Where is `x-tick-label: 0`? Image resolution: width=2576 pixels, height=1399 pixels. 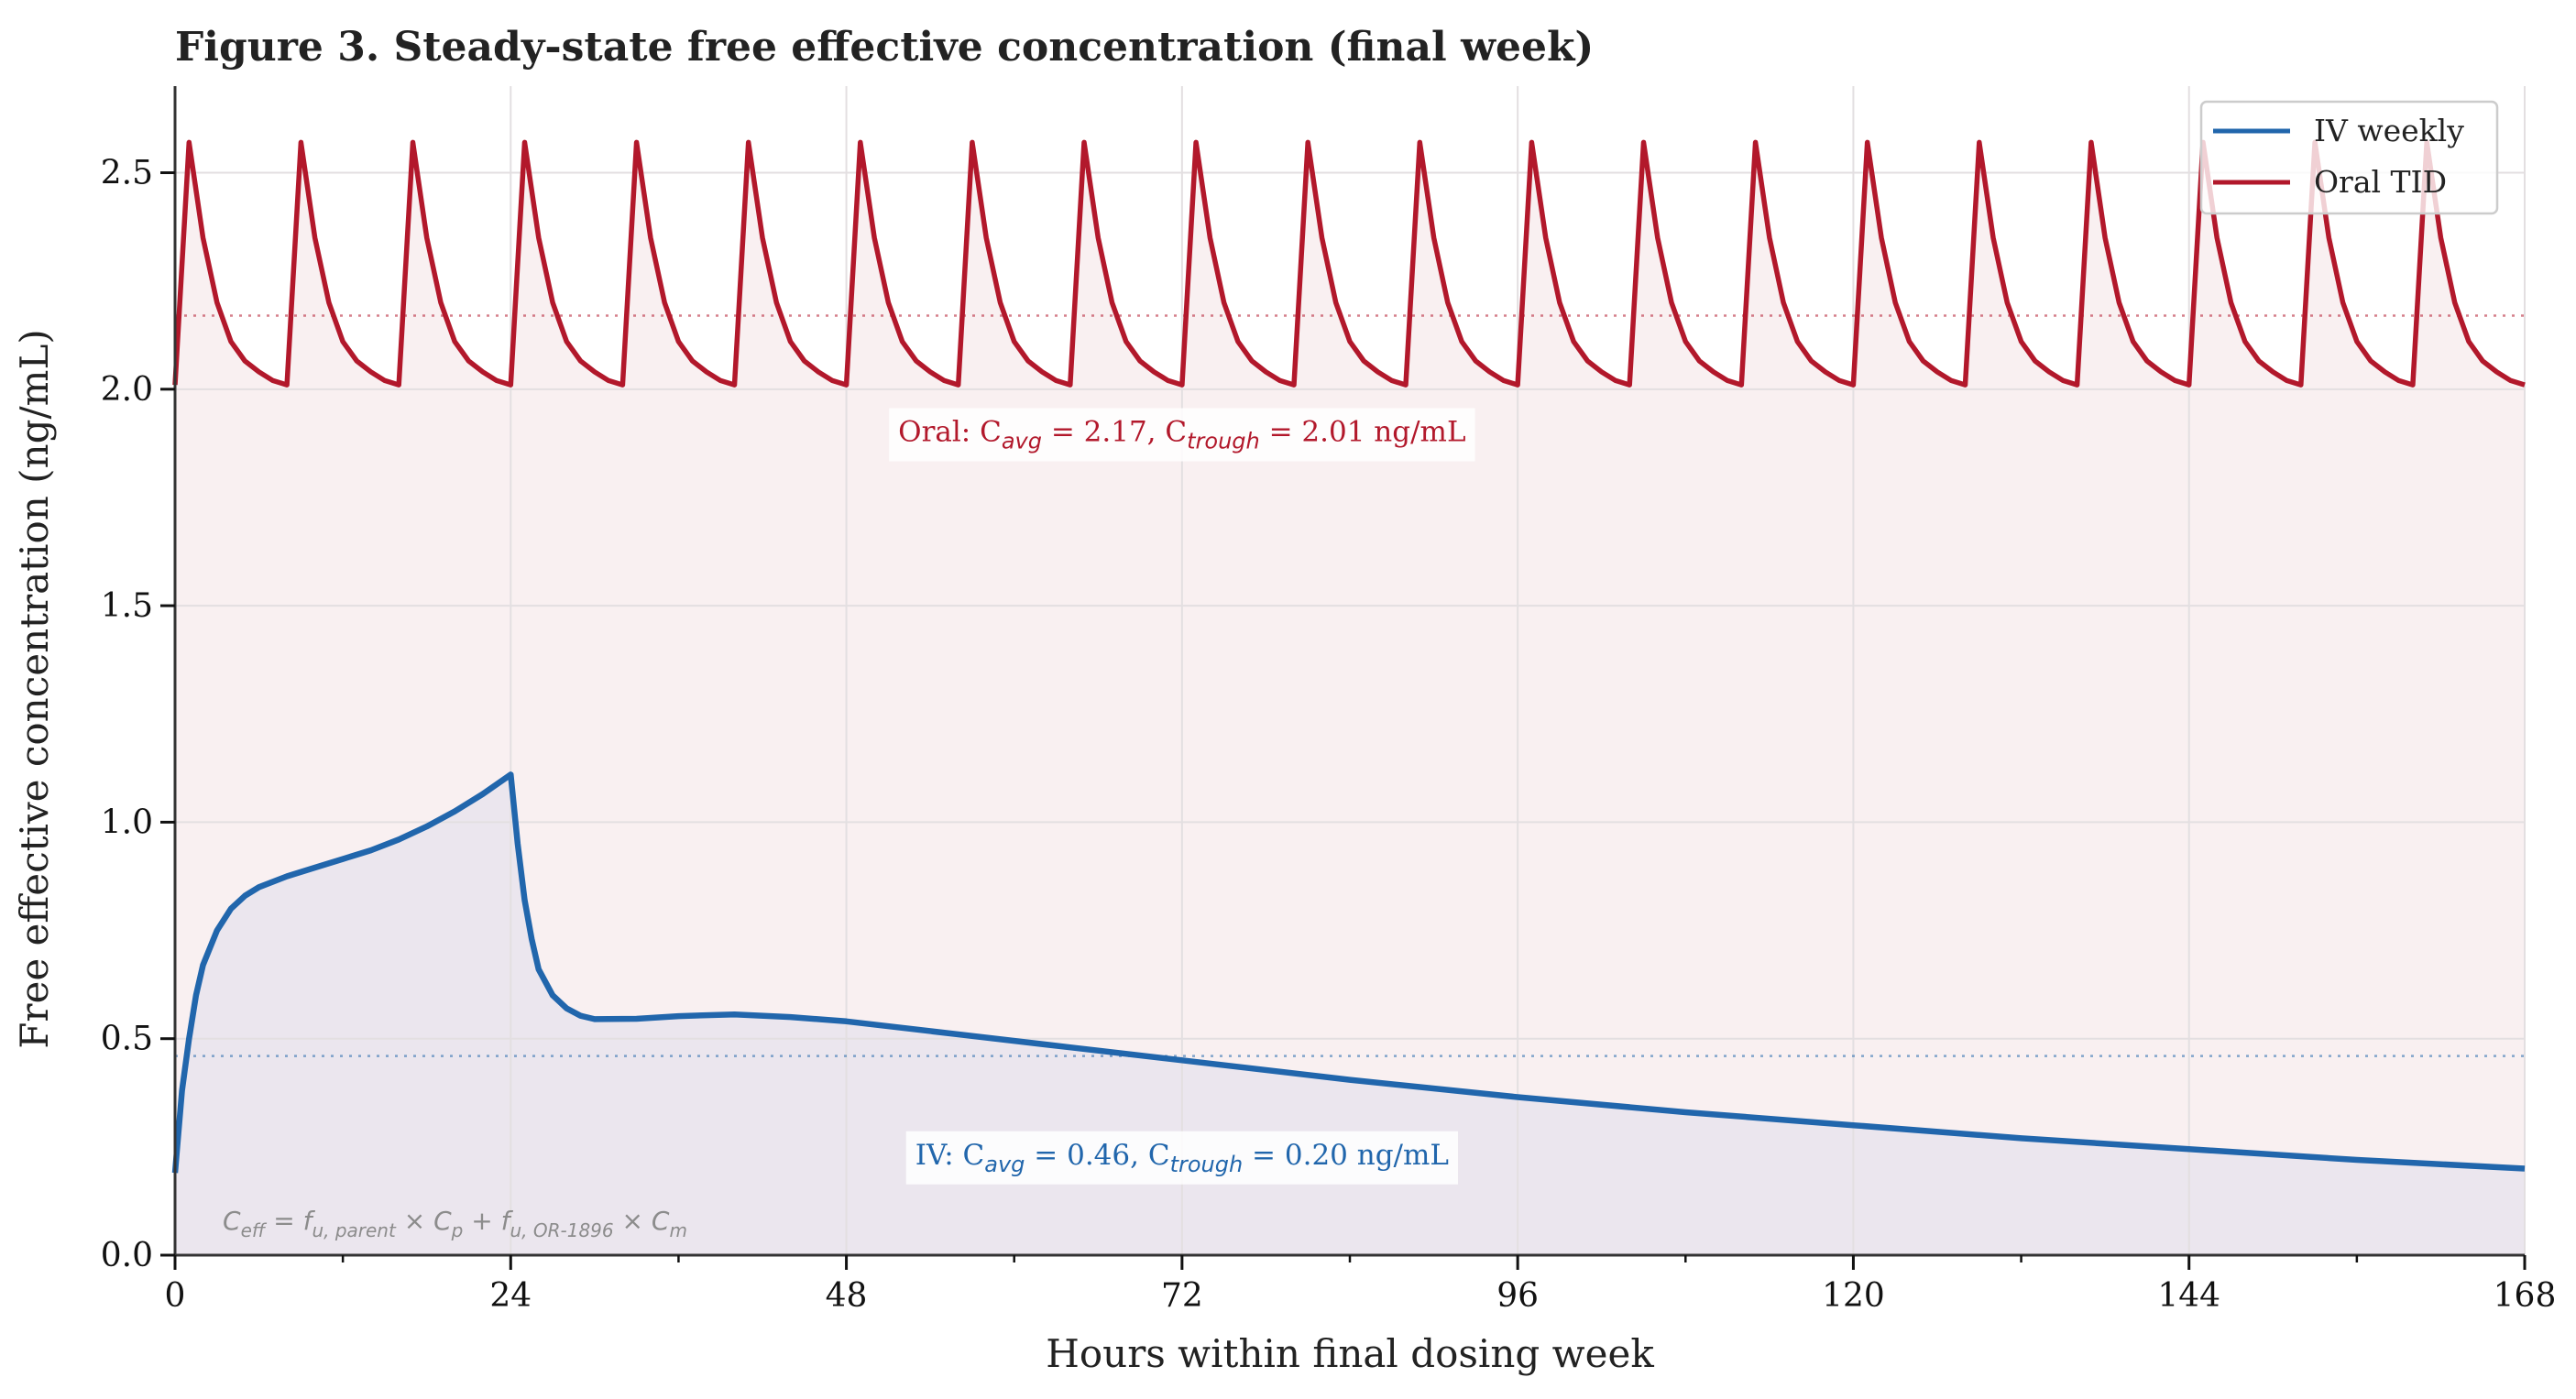
x-tick-label: 0 is located at coordinates (175, 1296).